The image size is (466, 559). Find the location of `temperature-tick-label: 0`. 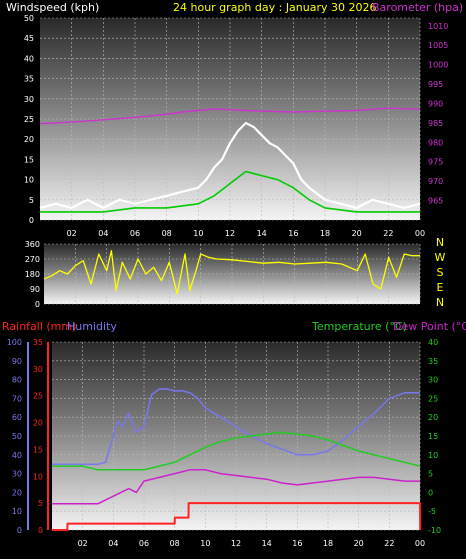

temperature-tick-label: 0 is located at coordinates (430, 492).